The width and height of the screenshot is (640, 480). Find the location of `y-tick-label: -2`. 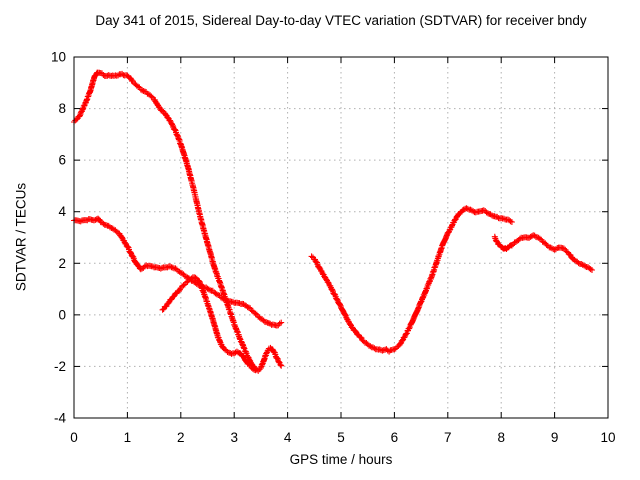

y-tick-label: -2 is located at coordinates (60, 366).